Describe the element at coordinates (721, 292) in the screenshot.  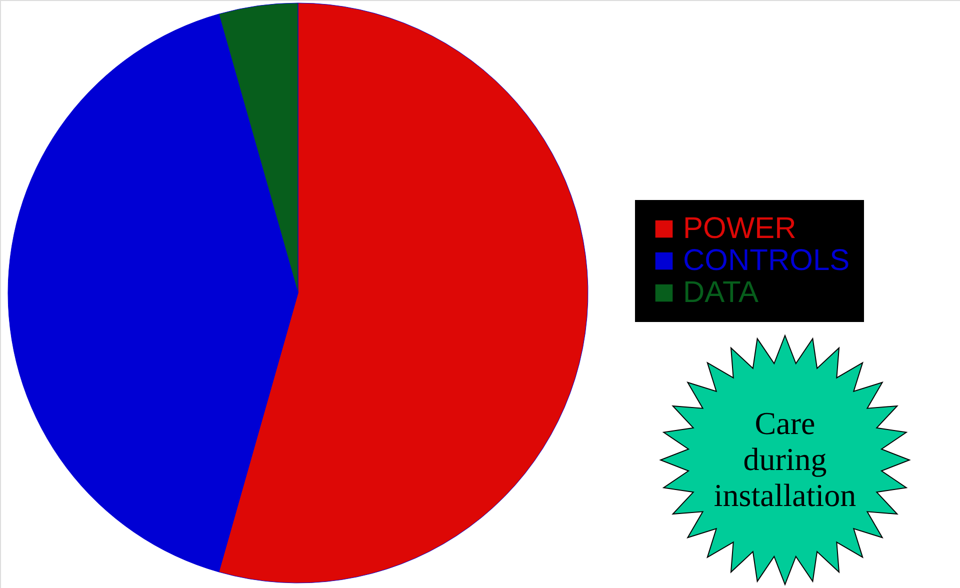
I see `legend-label: DATA` at that location.